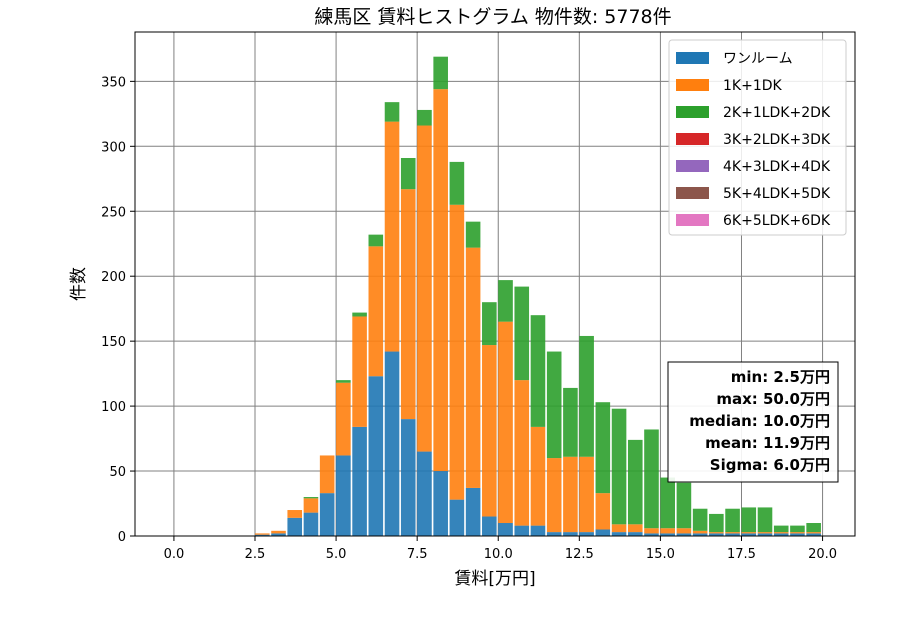 The image size is (900, 630). Describe the element at coordinates (777, 167) in the screenshot. I see `legend-label: 4K+3LDK+4DK` at that location.